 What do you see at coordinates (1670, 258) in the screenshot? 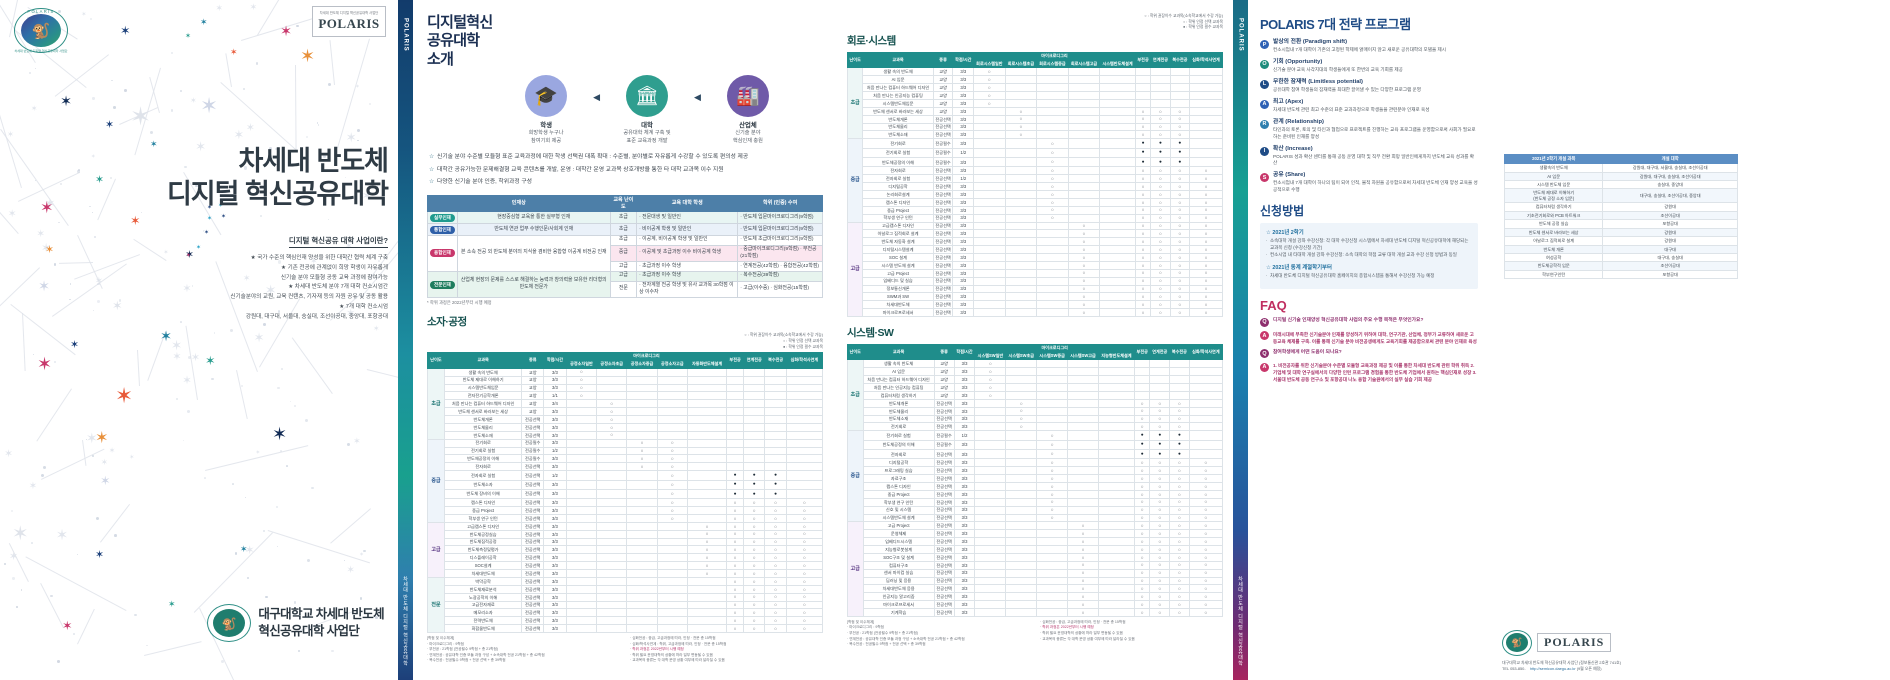
I see `open-course-univs: 대구대, 숭실대` at bounding box center [1670, 258].